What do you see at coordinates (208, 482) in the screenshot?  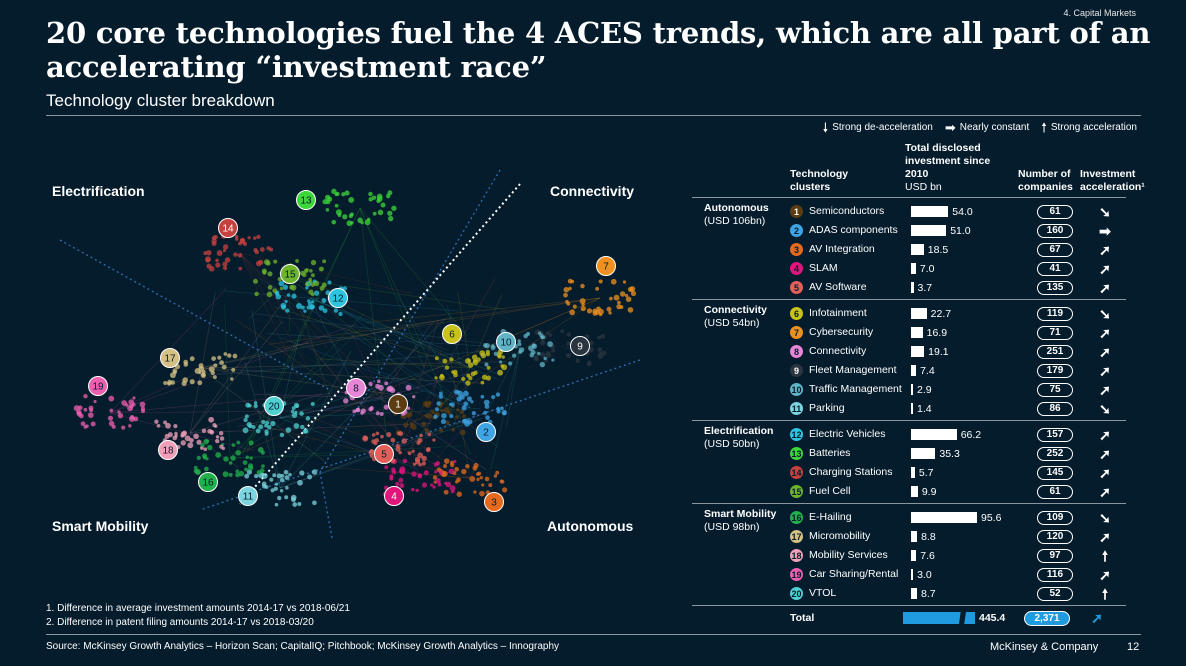 I see `network-cluster-label: 16` at bounding box center [208, 482].